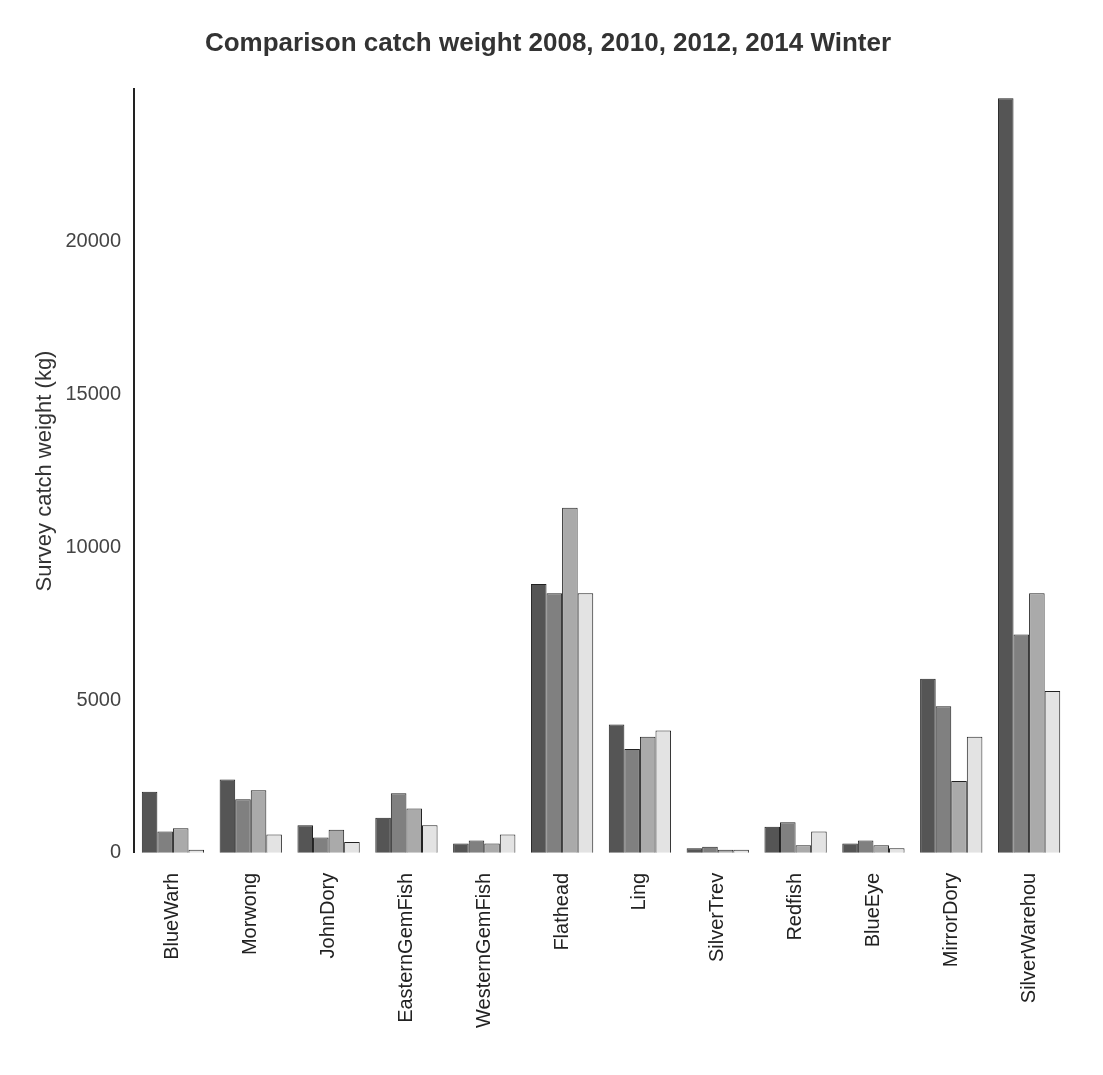 This screenshot has width=1103, height=1075. I want to click on y-tick-label: 5000, so click(99, 698).